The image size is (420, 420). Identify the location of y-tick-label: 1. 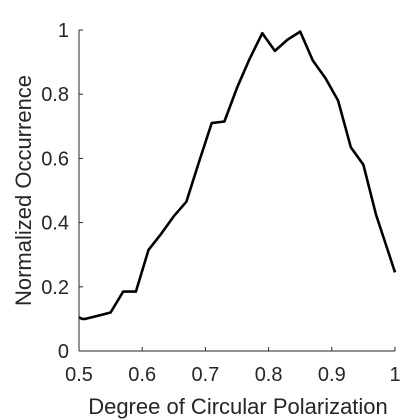
(63, 31).